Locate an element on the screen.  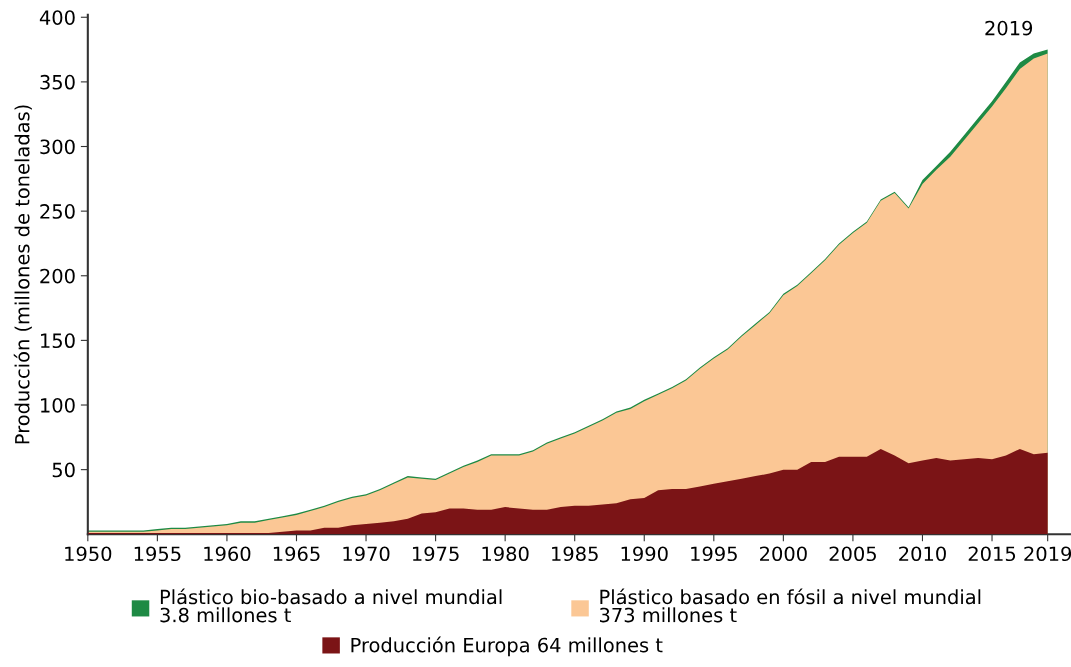
x-tick-label: 1985 is located at coordinates (575, 554).